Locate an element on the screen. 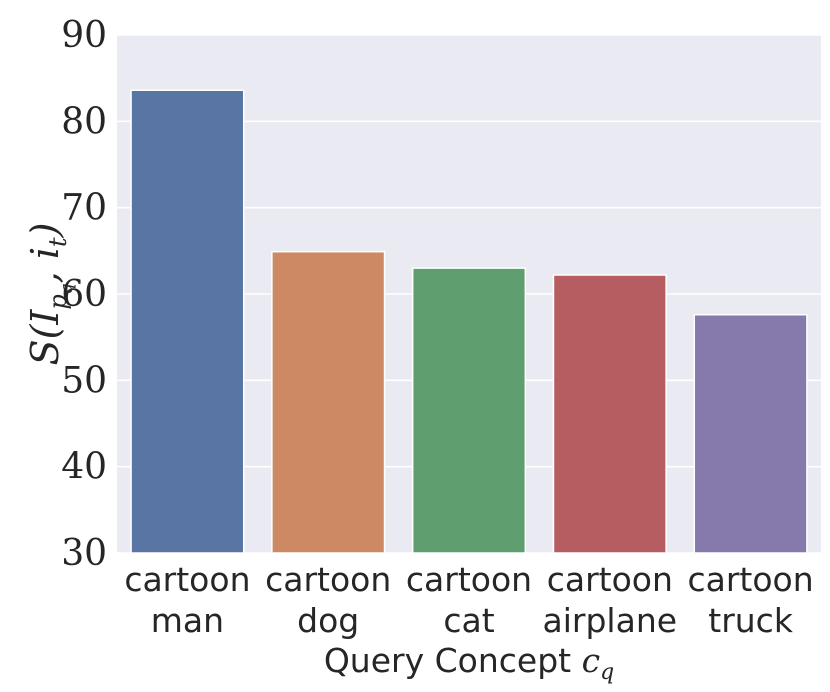  y-tick-label: 30 is located at coordinates (84, 553).